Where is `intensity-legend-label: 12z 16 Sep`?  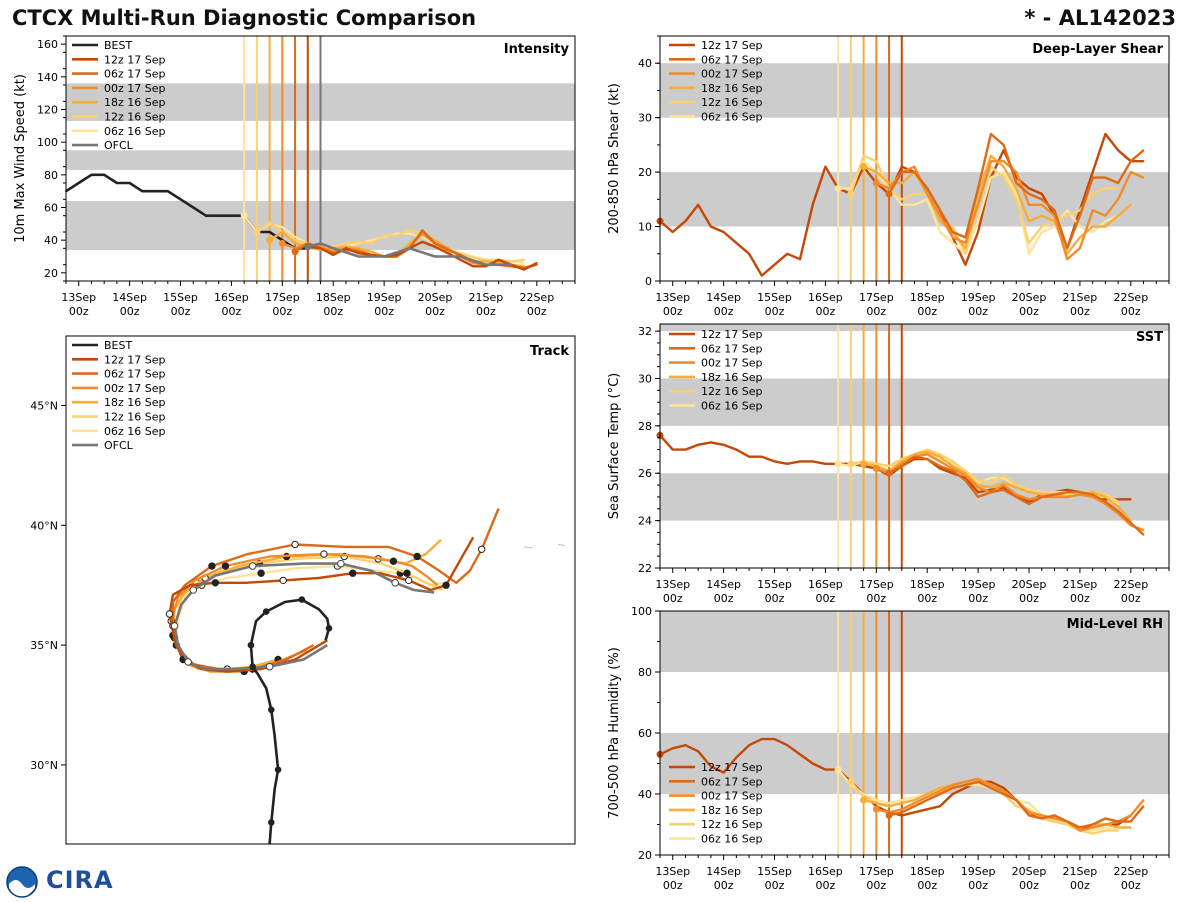 intensity-legend-label: 12z 16 Sep is located at coordinates (135, 117).